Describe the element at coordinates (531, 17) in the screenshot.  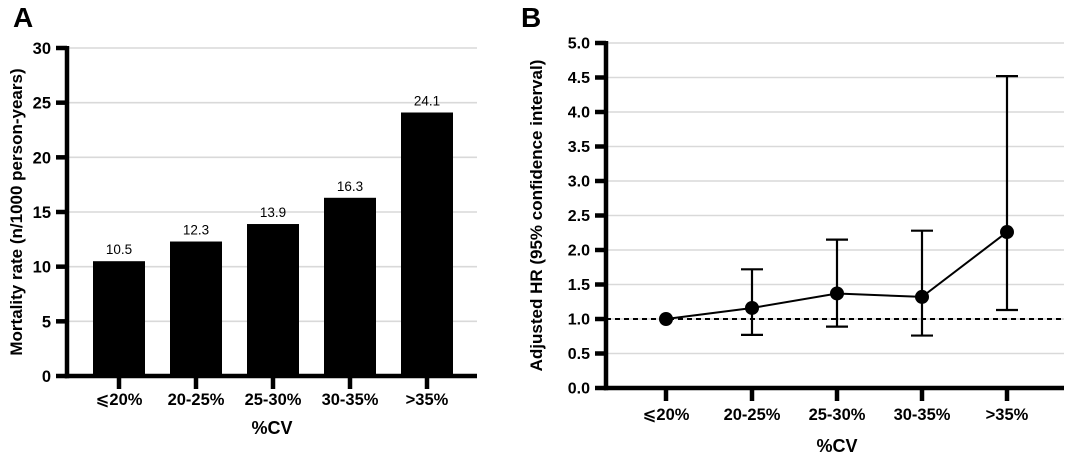
I see `panel-b-label: B` at that location.